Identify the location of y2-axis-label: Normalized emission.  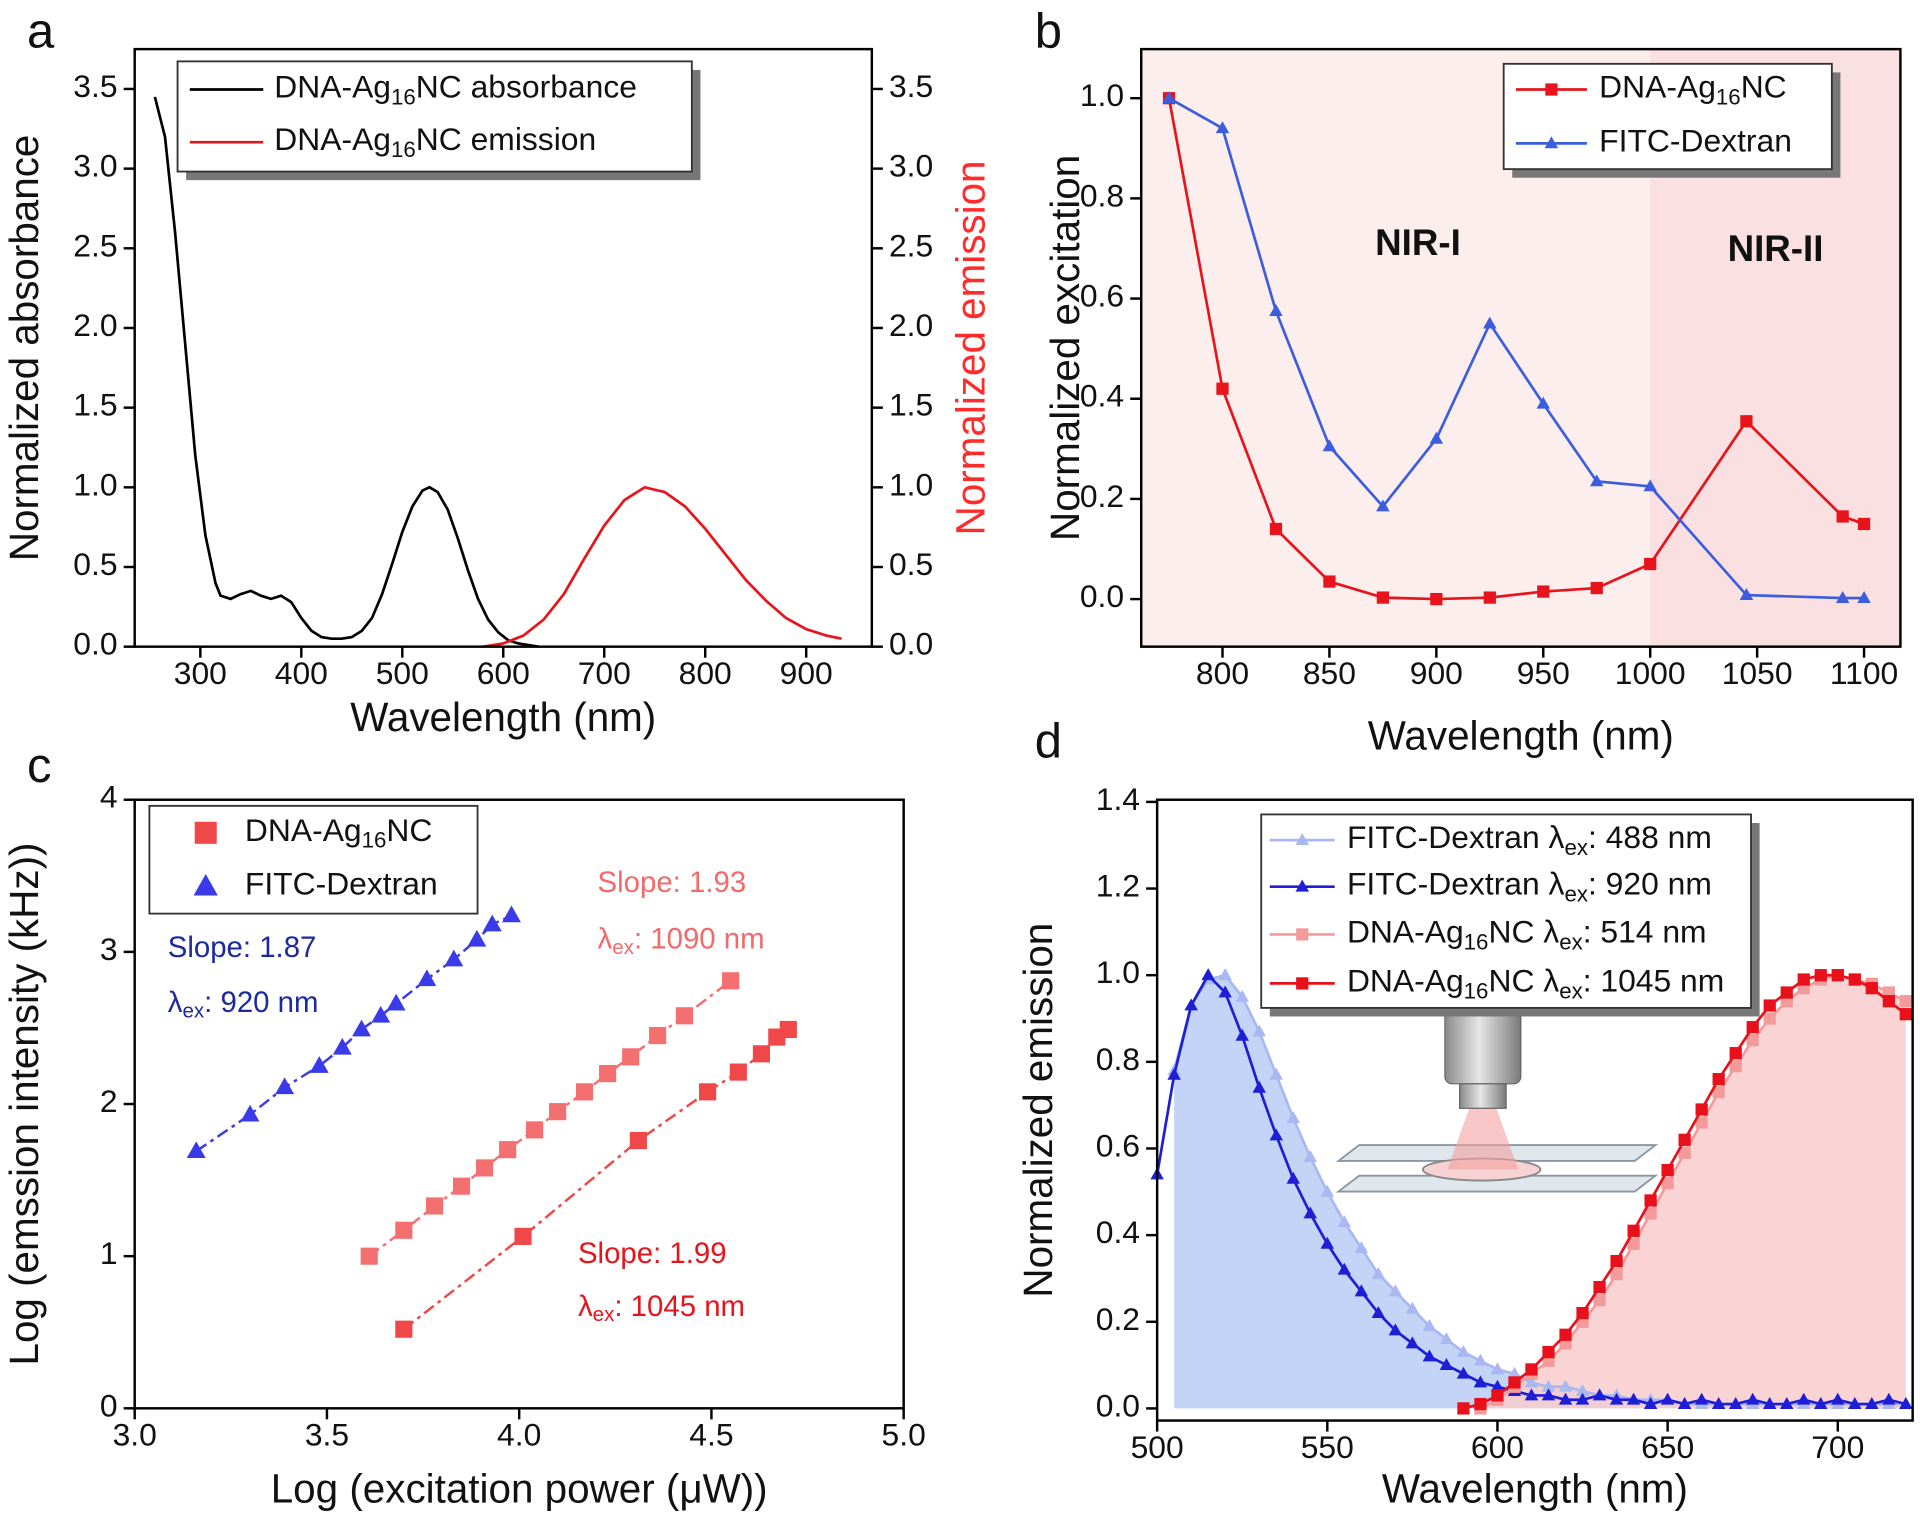
(970, 347).